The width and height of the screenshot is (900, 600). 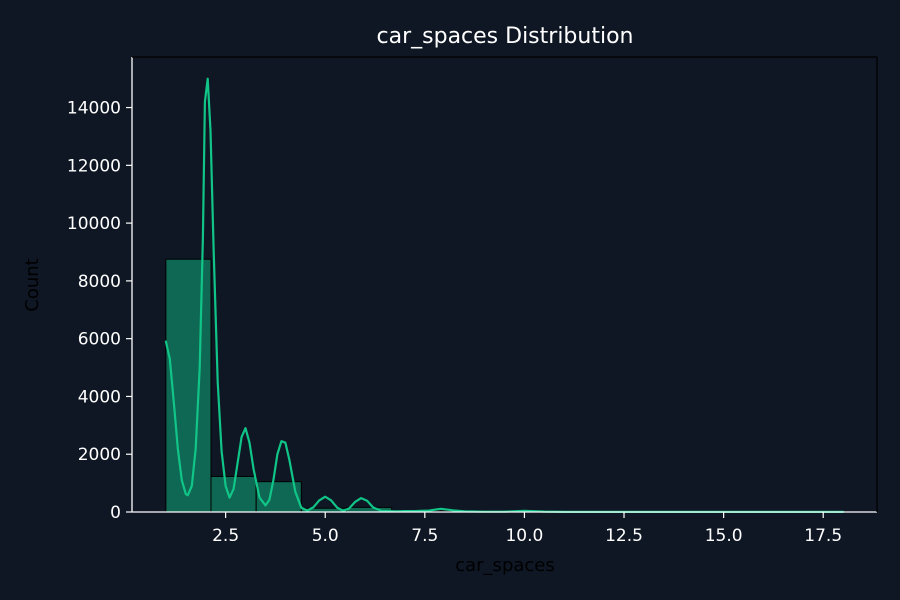 What do you see at coordinates (505, 36) in the screenshot?
I see `chart-title: car_spaces Distribution` at bounding box center [505, 36].